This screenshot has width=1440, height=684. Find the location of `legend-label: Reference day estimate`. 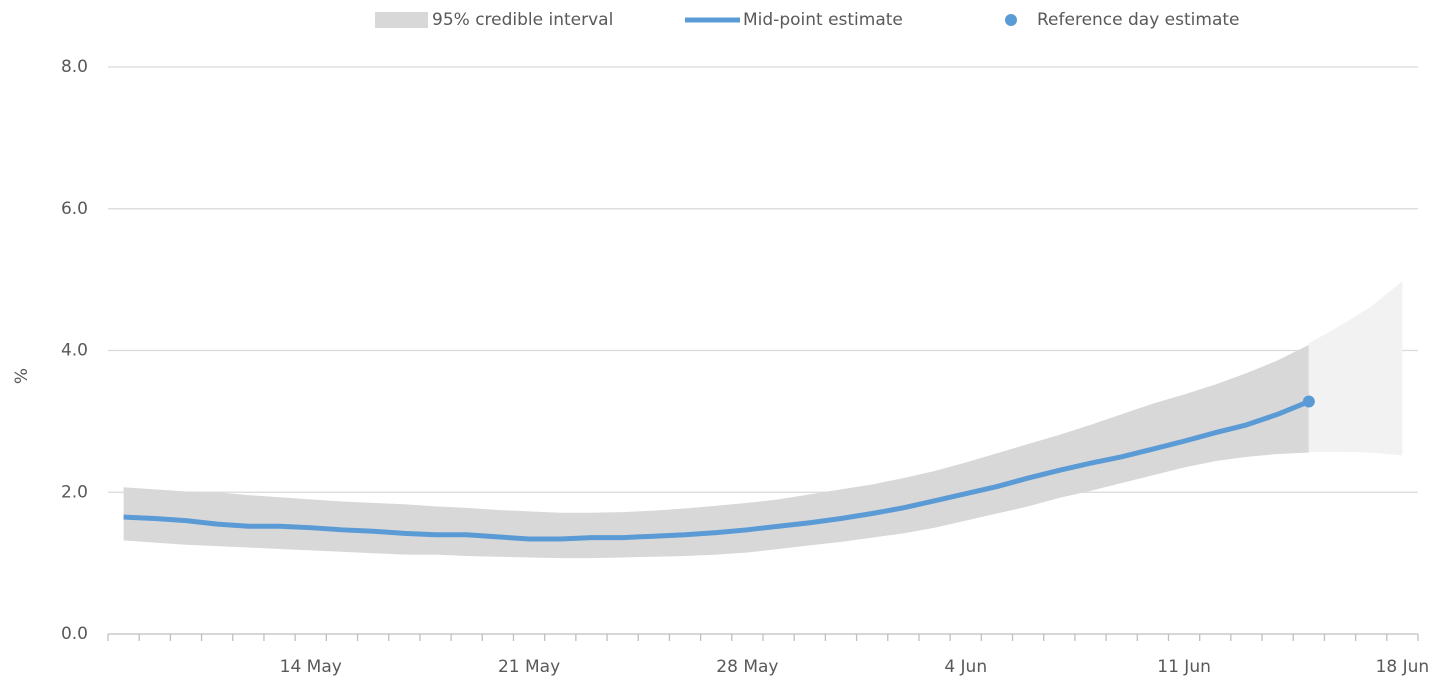

legend-label: Reference day estimate is located at coordinates (1138, 20).